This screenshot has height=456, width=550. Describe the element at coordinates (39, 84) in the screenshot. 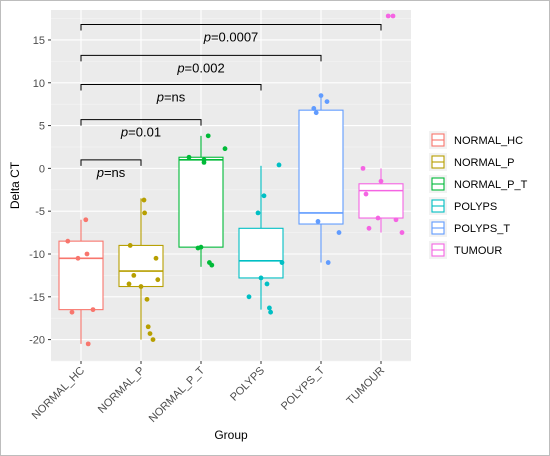

I see `y-tick-label: 10` at that location.